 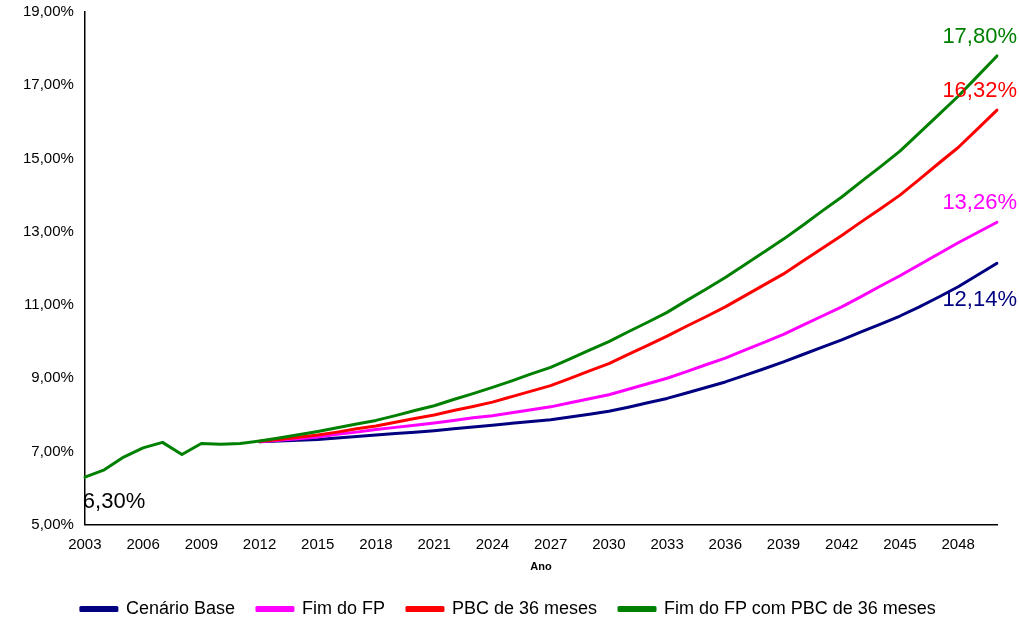 What do you see at coordinates (979, 202) in the screenshot?
I see `data-label: 13,26%` at bounding box center [979, 202].